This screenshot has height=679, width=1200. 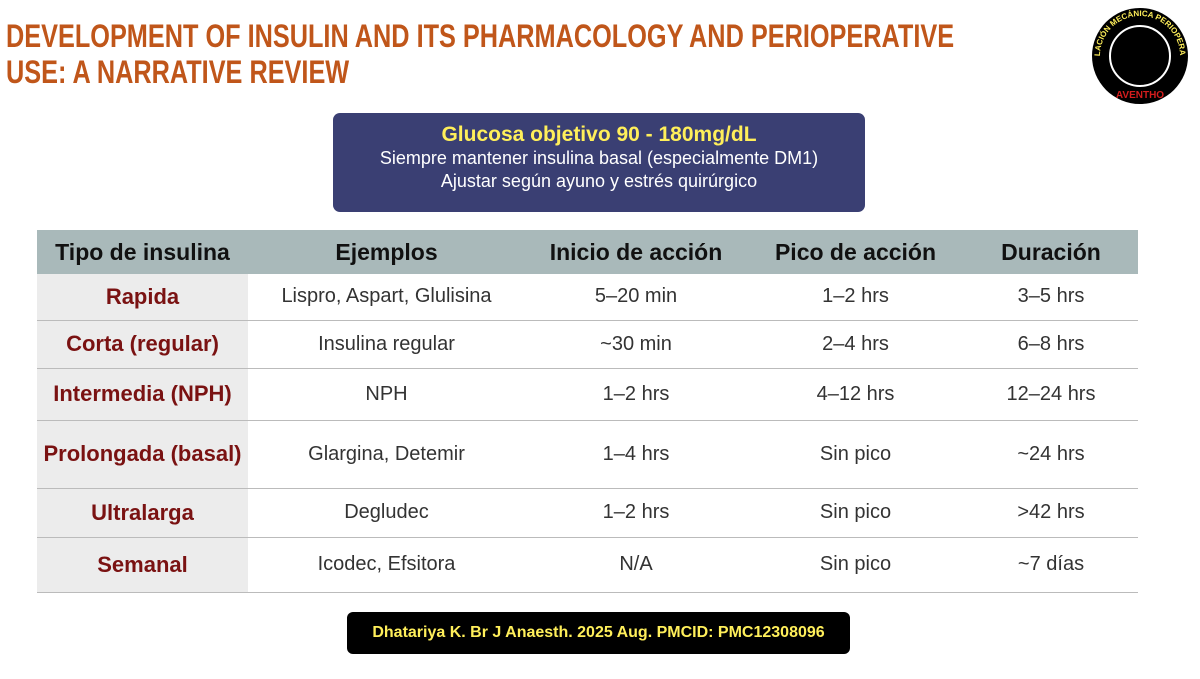 I want to click on logo-brand: AVENTHO, so click(x=1140, y=95).